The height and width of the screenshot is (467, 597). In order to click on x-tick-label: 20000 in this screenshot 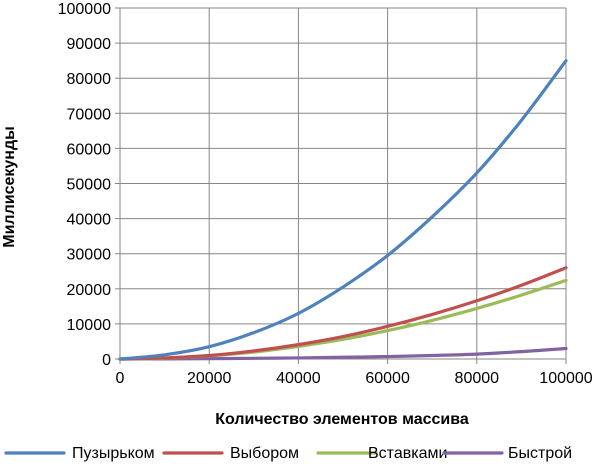, I will do `click(209, 378)`.